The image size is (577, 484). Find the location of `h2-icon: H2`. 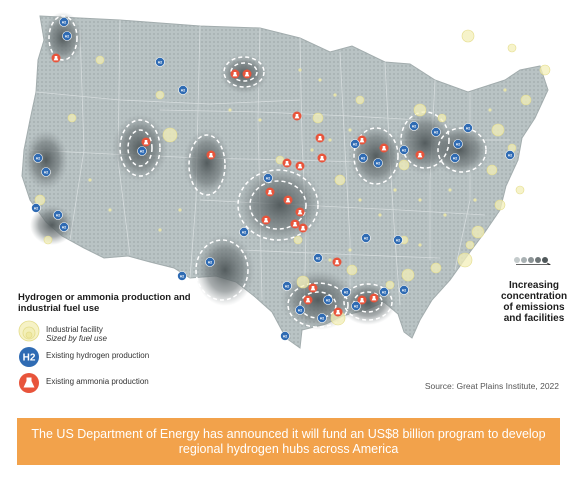

h2-icon: H2 is located at coordinates (29, 357).